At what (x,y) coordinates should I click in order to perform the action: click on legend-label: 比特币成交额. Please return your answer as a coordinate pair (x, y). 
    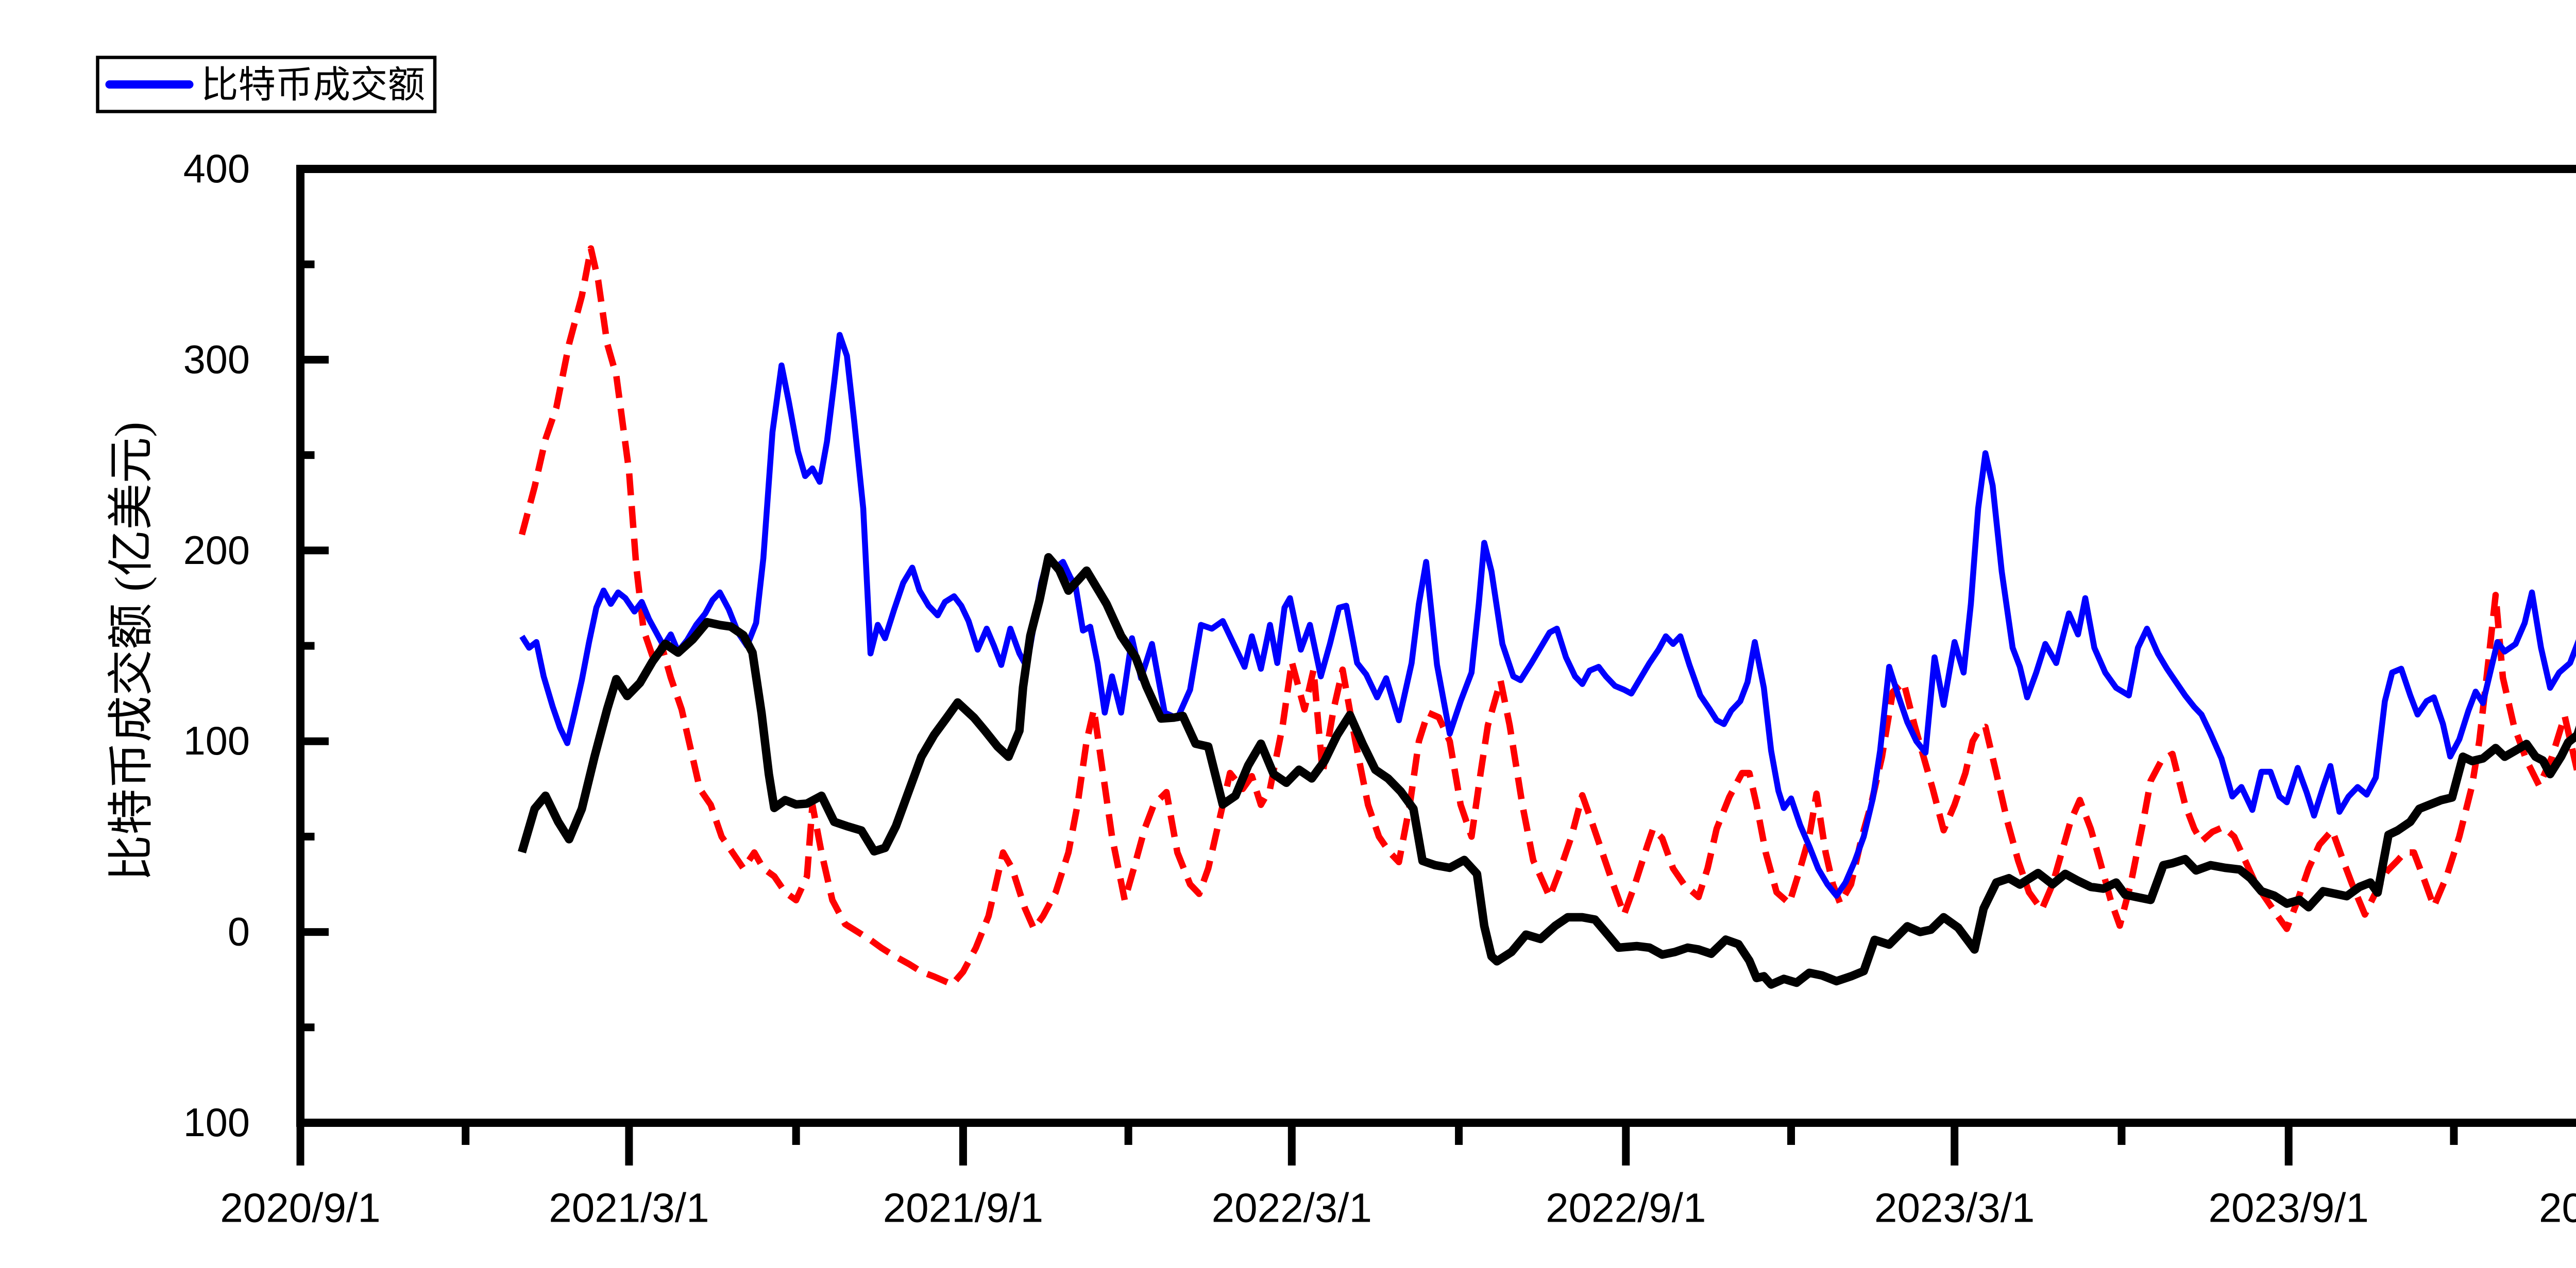
    Looking at the image, I should click on (313, 85).